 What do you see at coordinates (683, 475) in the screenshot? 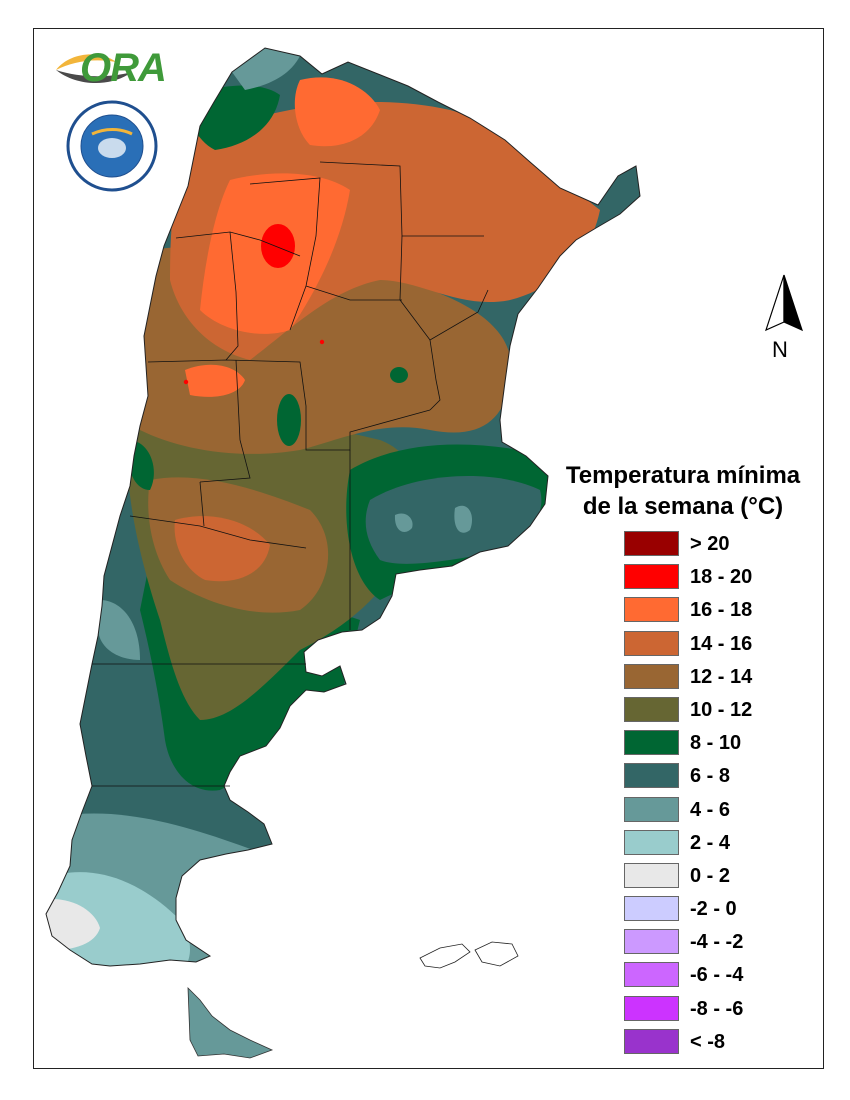
I see `legend-title-line-1: Temperatura mínima` at bounding box center [683, 475].